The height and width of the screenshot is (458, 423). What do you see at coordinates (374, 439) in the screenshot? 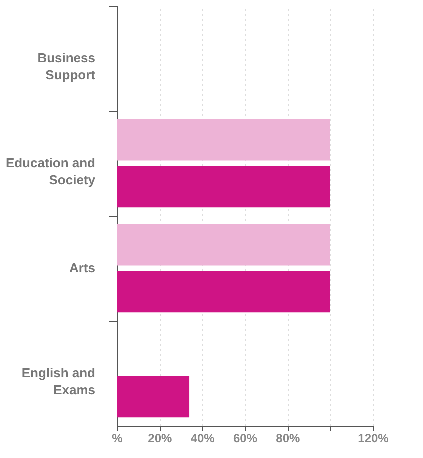
I see `x-tick-label: 120%` at bounding box center [374, 439].